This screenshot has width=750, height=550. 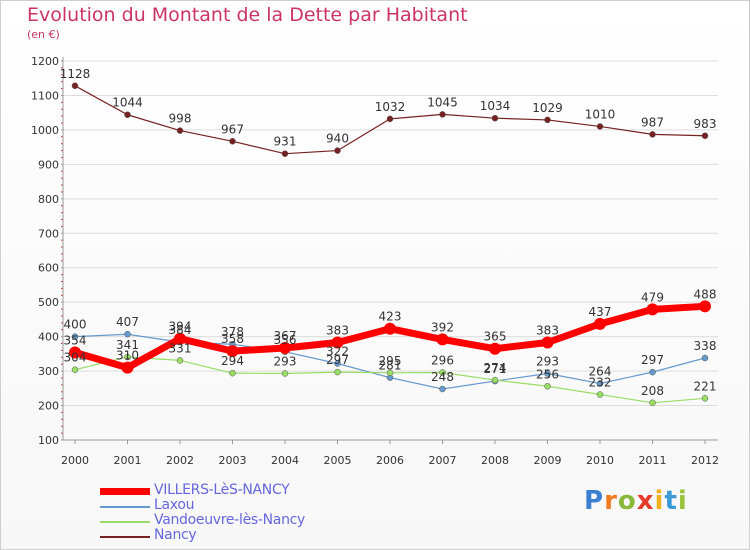 What do you see at coordinates (48, 233) in the screenshot?
I see `y-tick-label: 700` at bounding box center [48, 233].